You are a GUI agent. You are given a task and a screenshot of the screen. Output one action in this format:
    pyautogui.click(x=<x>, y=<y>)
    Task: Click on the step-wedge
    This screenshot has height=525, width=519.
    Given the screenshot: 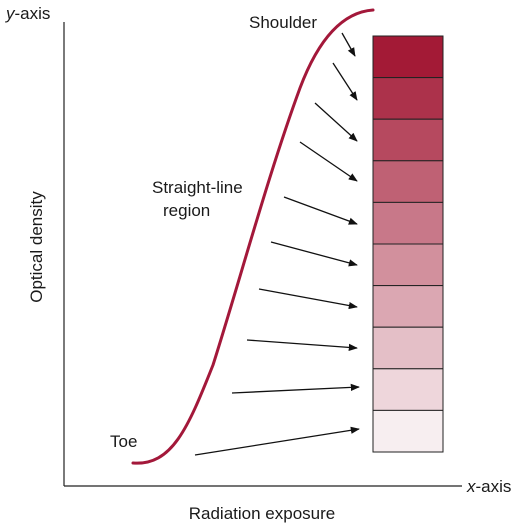 What is the action you would take?
    pyautogui.click(x=408, y=244)
    